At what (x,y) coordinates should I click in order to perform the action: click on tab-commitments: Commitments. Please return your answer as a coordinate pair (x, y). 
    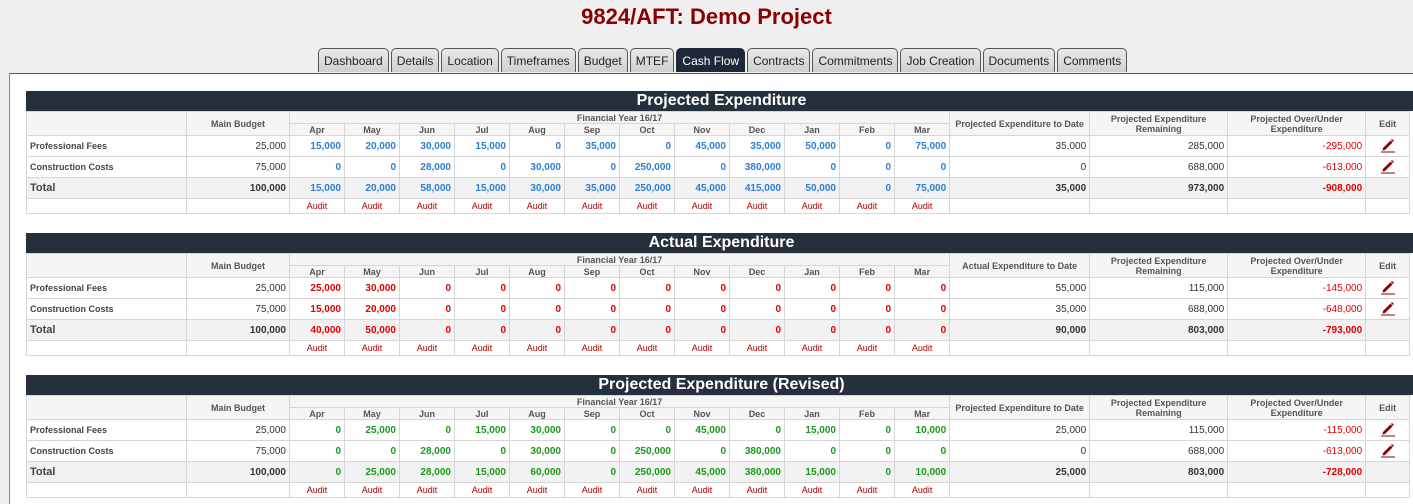
    Looking at the image, I should click on (855, 60).